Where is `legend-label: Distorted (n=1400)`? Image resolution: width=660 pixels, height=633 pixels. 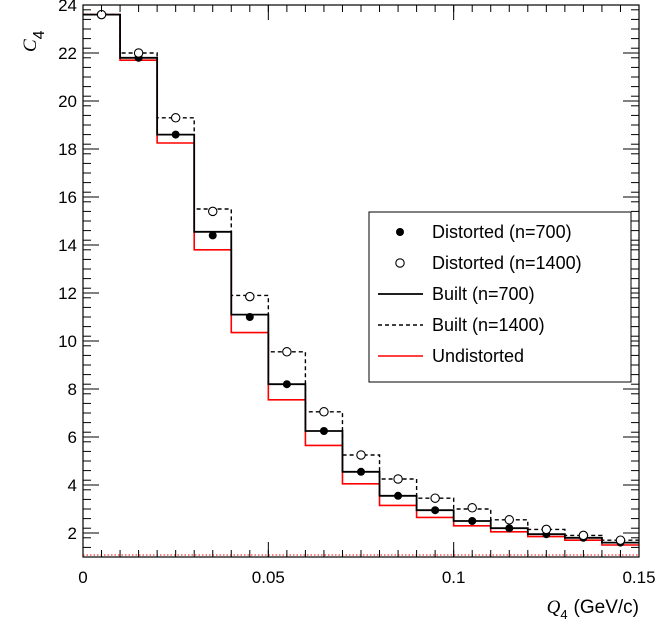 legend-label: Distorted (n=1400) is located at coordinates (507, 263).